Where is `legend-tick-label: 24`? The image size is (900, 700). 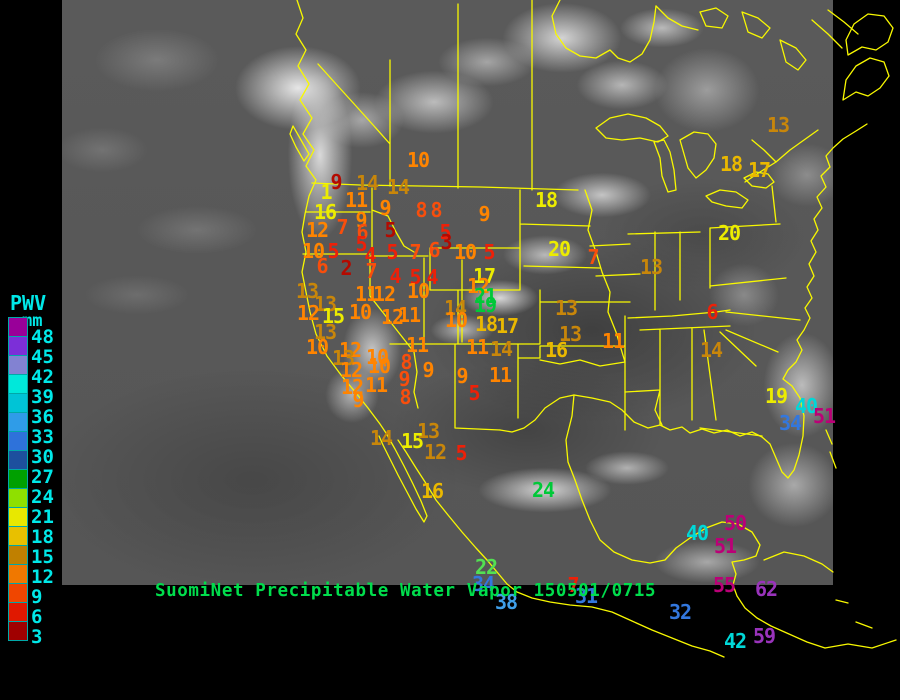
legend-tick-label: 24 is located at coordinates (42, 496).